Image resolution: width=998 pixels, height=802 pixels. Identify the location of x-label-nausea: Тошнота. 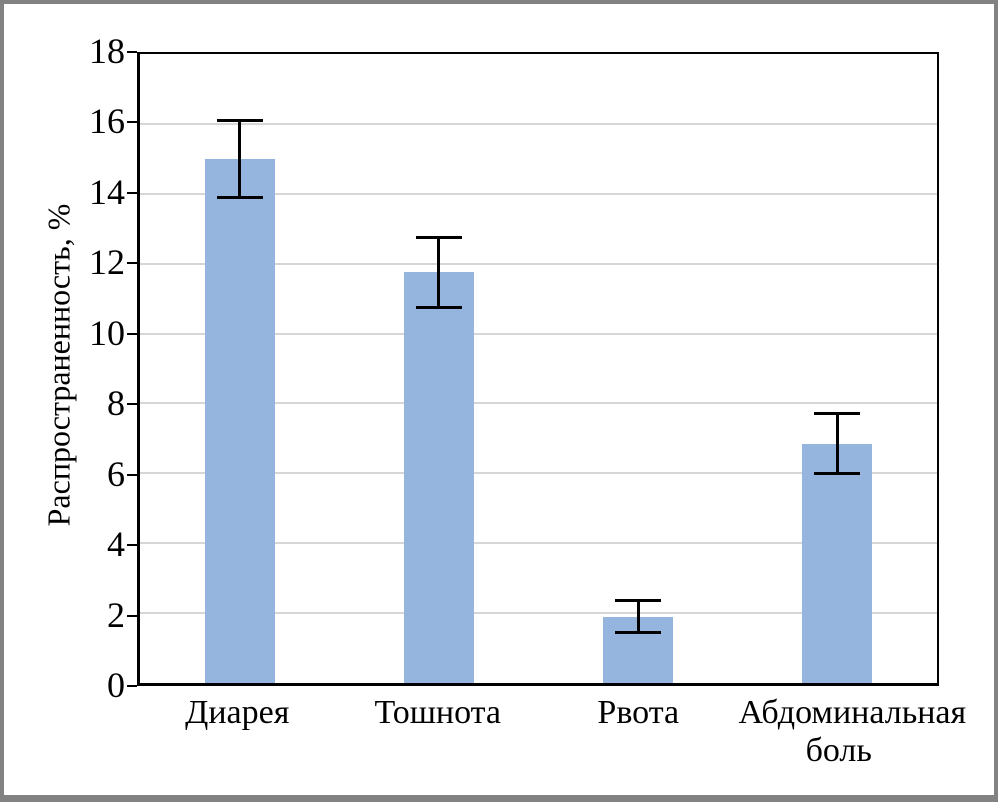
(437, 712).